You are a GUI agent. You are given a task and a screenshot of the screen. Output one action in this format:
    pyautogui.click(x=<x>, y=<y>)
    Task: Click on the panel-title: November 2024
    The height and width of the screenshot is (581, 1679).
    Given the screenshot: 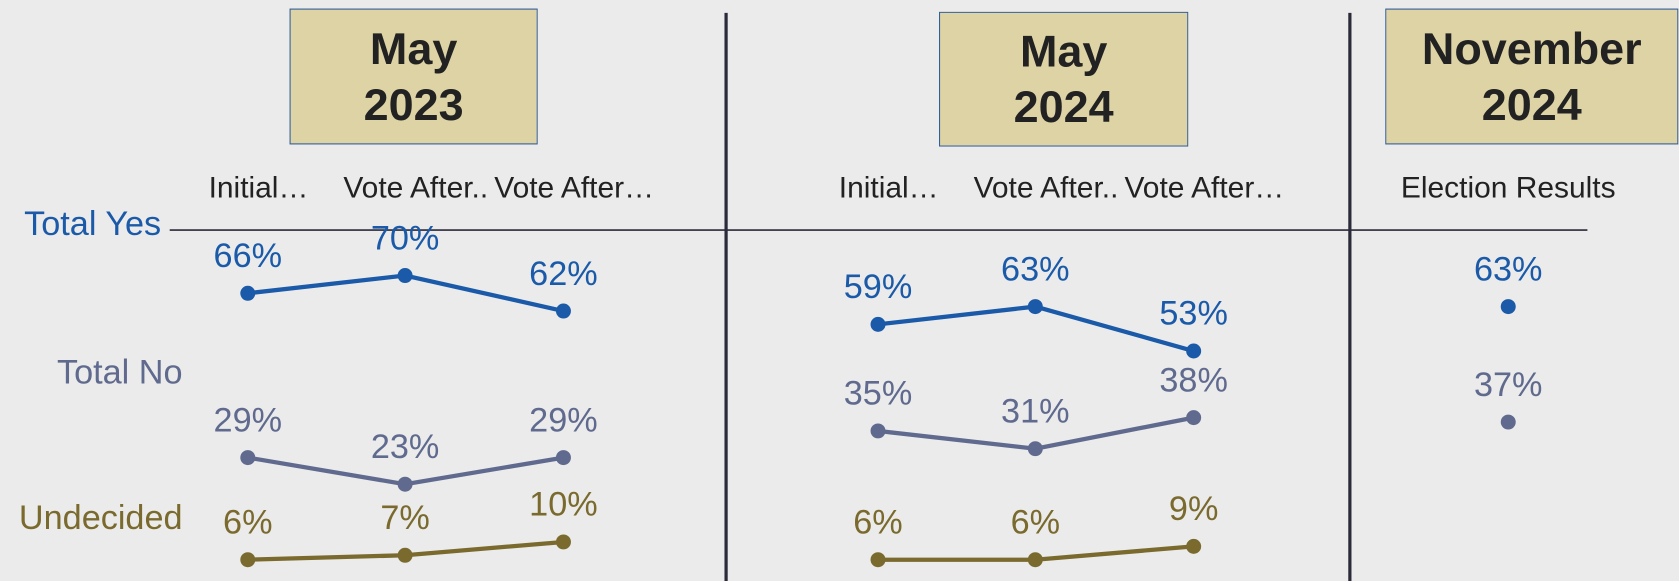 What is the action you would take?
    pyautogui.click(x=1531, y=76)
    